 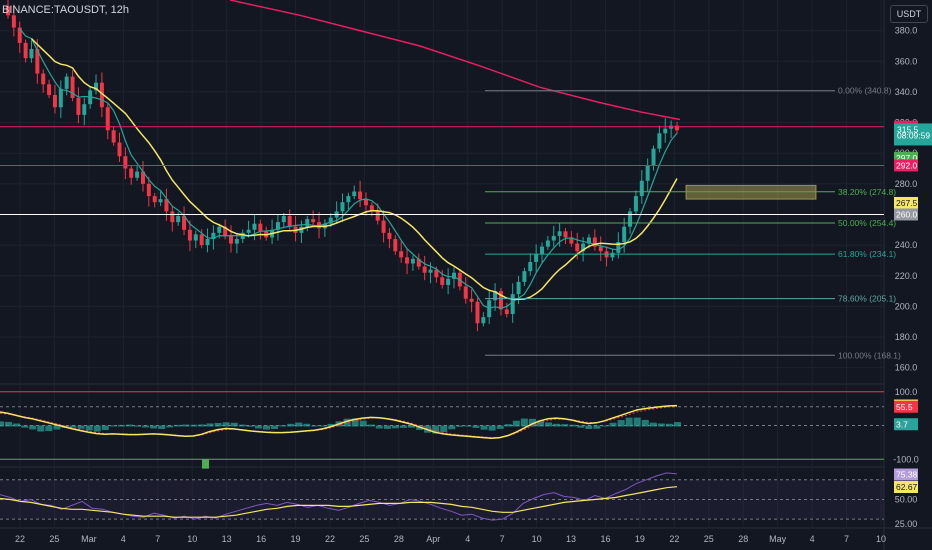 I want to click on fib-label: 38.20% (274.8), so click(x=867, y=192).